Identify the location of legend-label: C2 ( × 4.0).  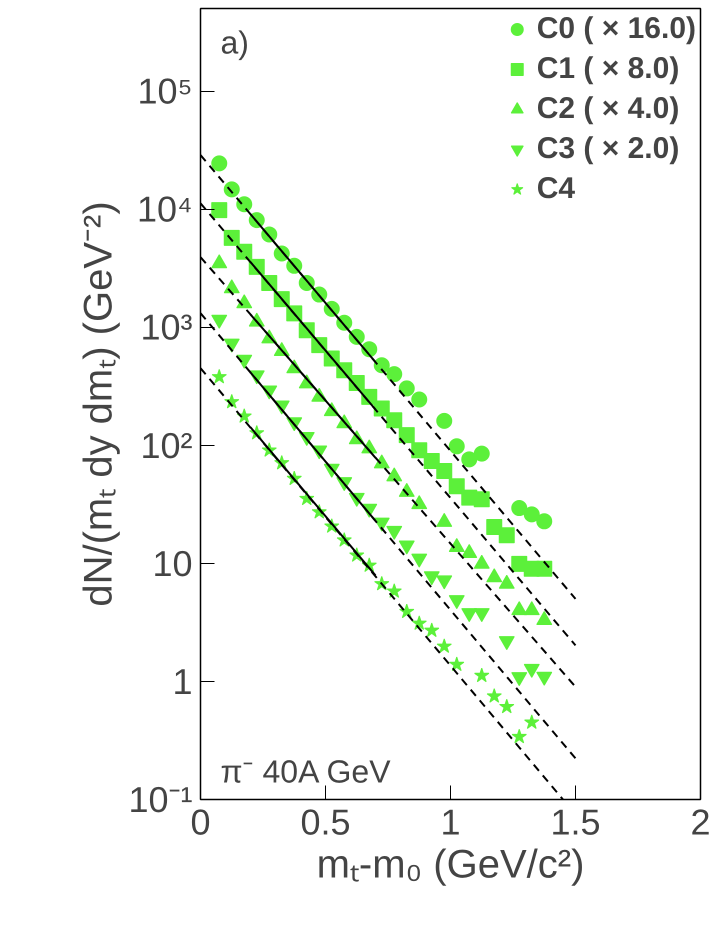
(608, 109).